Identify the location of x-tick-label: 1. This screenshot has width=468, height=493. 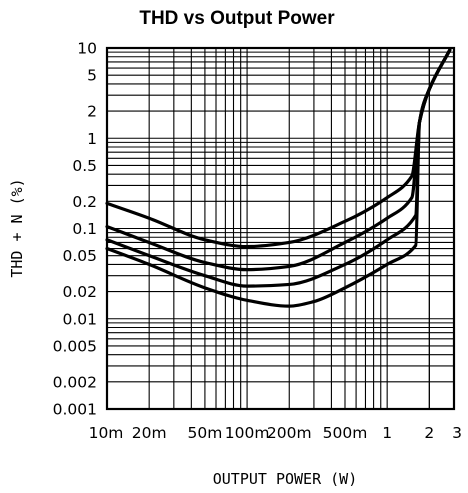
(387, 433).